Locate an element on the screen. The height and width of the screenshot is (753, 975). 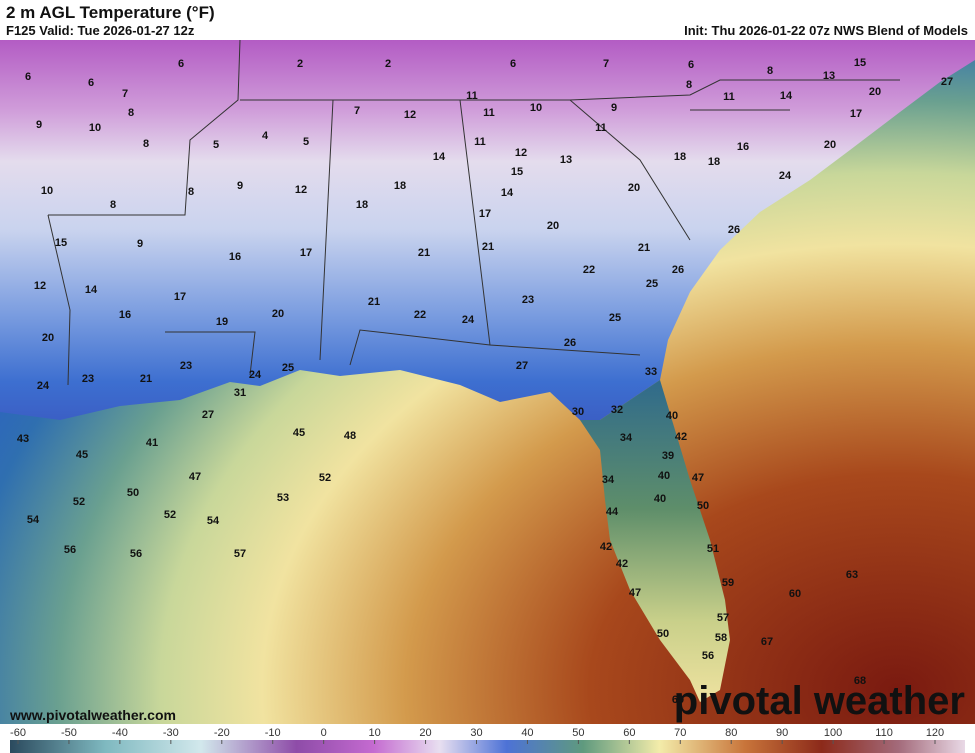
temperature-label: 41 is located at coordinates (152, 443).